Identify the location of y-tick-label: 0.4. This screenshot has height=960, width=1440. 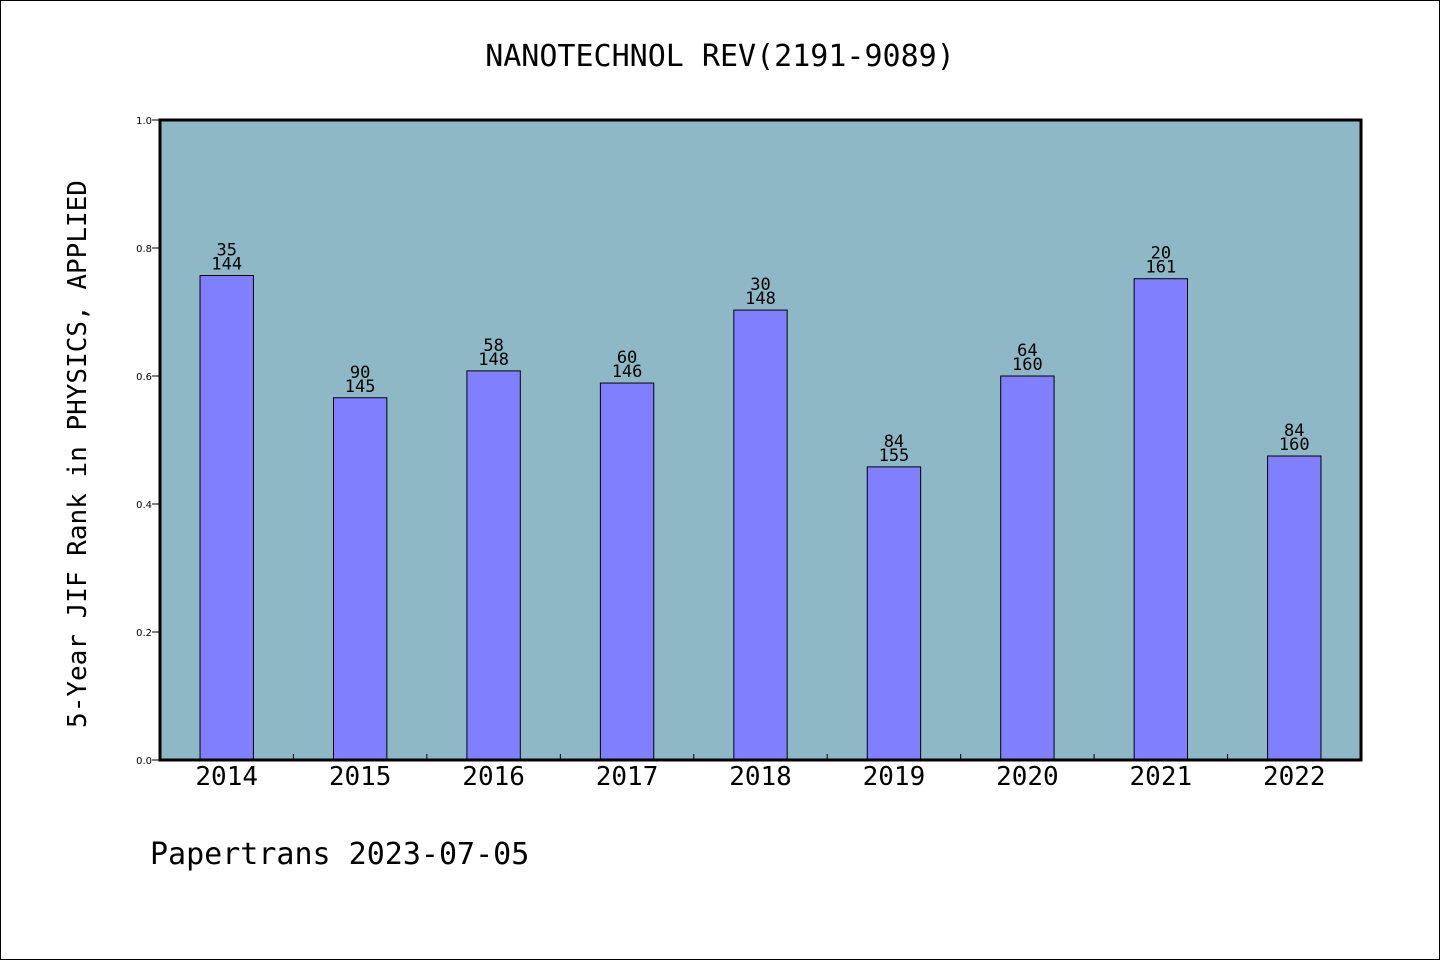
(144, 505).